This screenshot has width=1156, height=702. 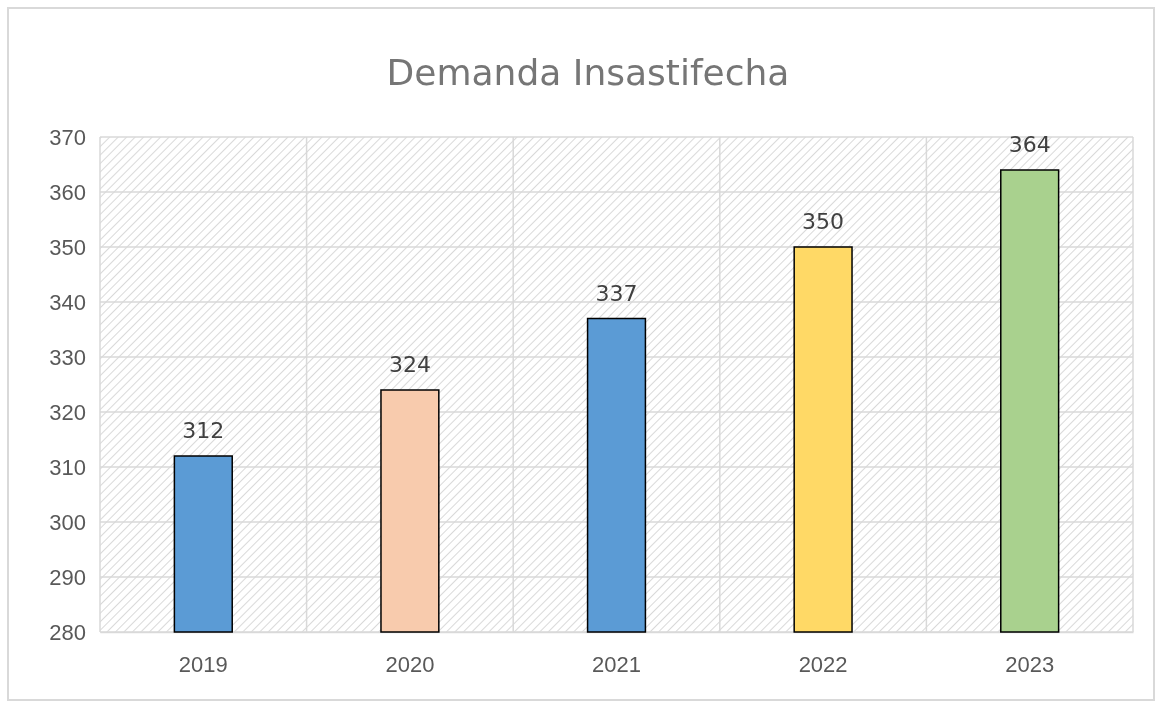 I want to click on y-tick-label: 310, so click(x=67, y=467).